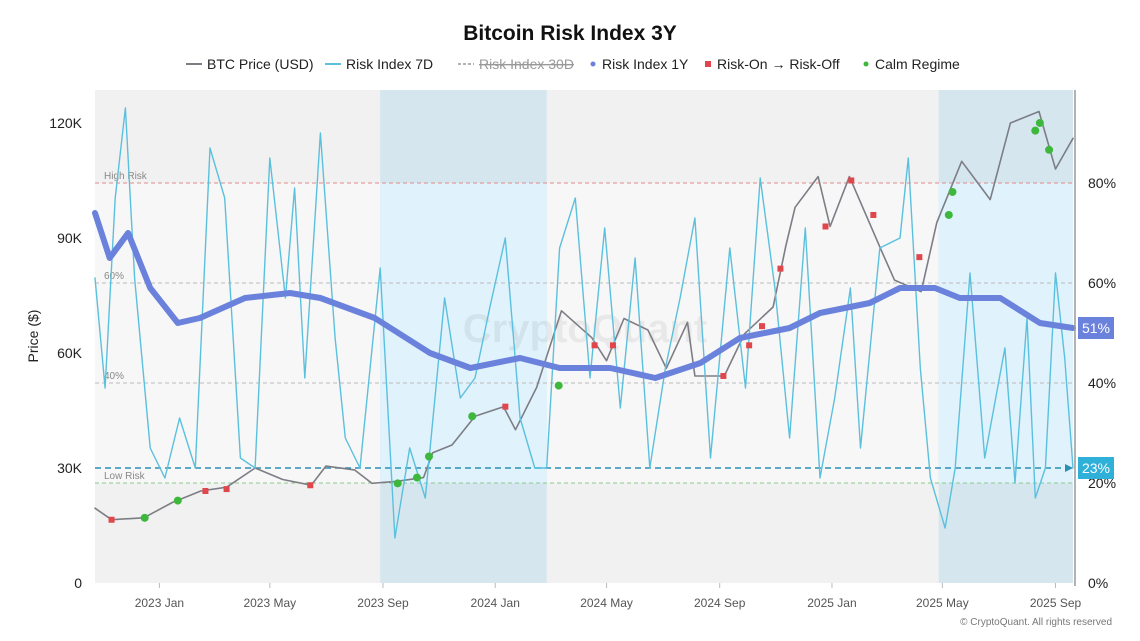  Describe the element at coordinates (1036, 622) in the screenshot. I see `footer-copyright: © CryptoQuant. All rights reserved` at that location.